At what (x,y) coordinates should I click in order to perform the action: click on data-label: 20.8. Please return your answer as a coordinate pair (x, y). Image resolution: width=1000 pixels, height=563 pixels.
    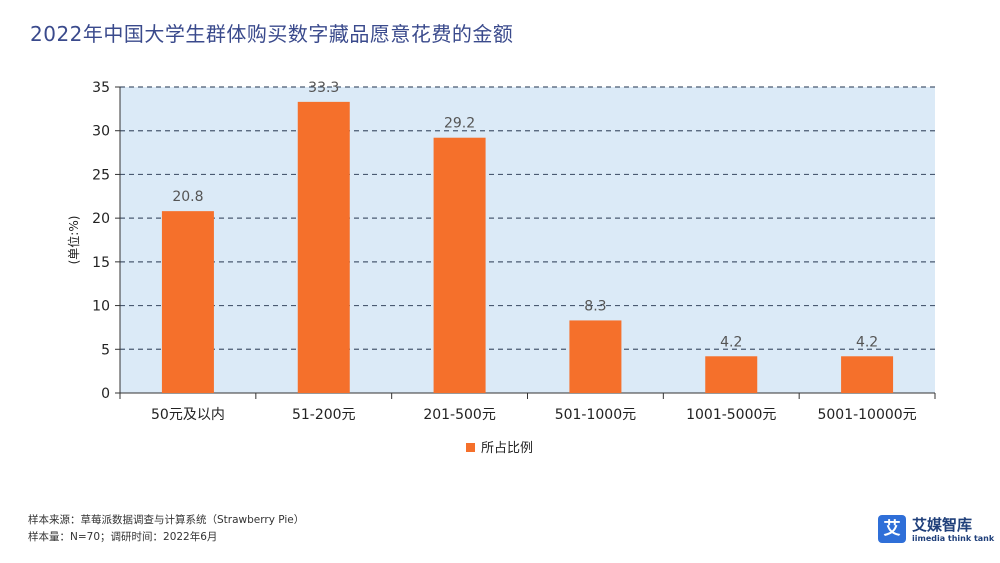
    Looking at the image, I should click on (187, 197).